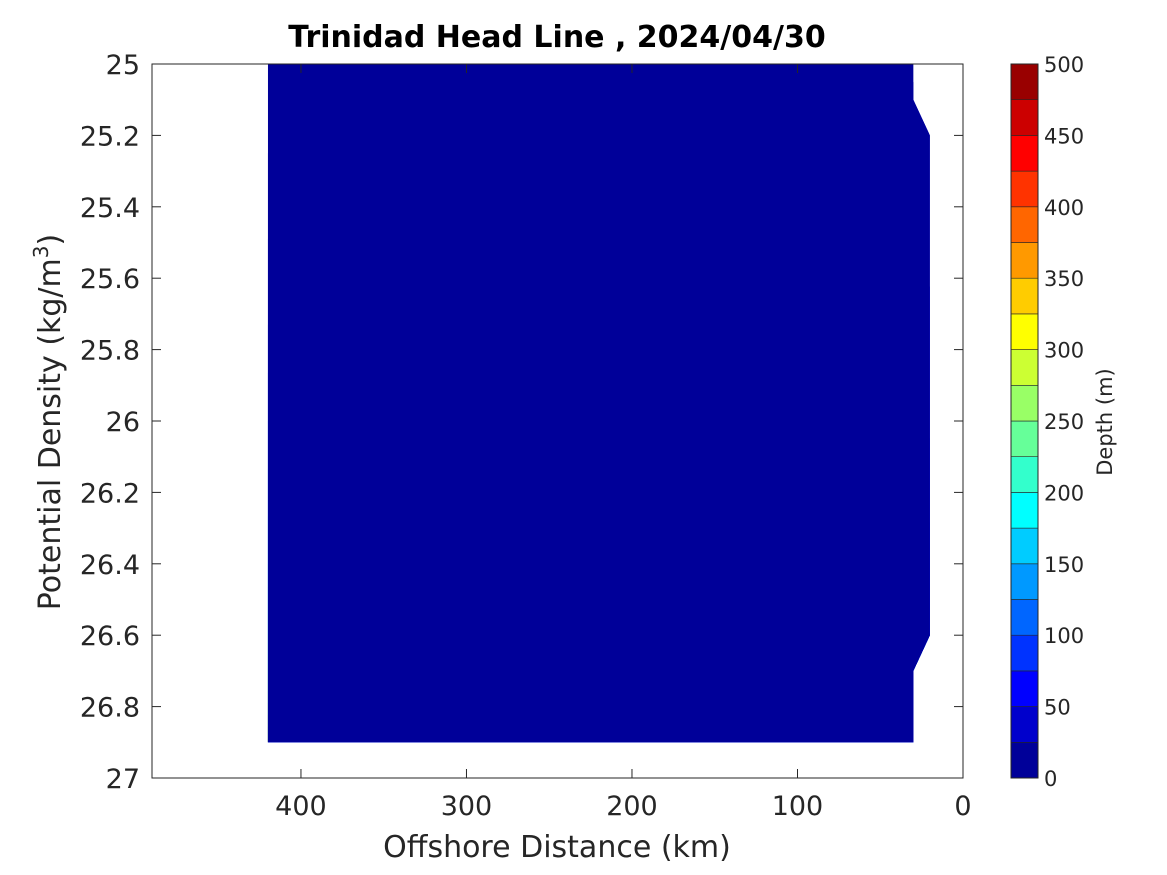  Describe the element at coordinates (50, 240) in the screenshot. I see `y-axis-label-close: )` at that location.